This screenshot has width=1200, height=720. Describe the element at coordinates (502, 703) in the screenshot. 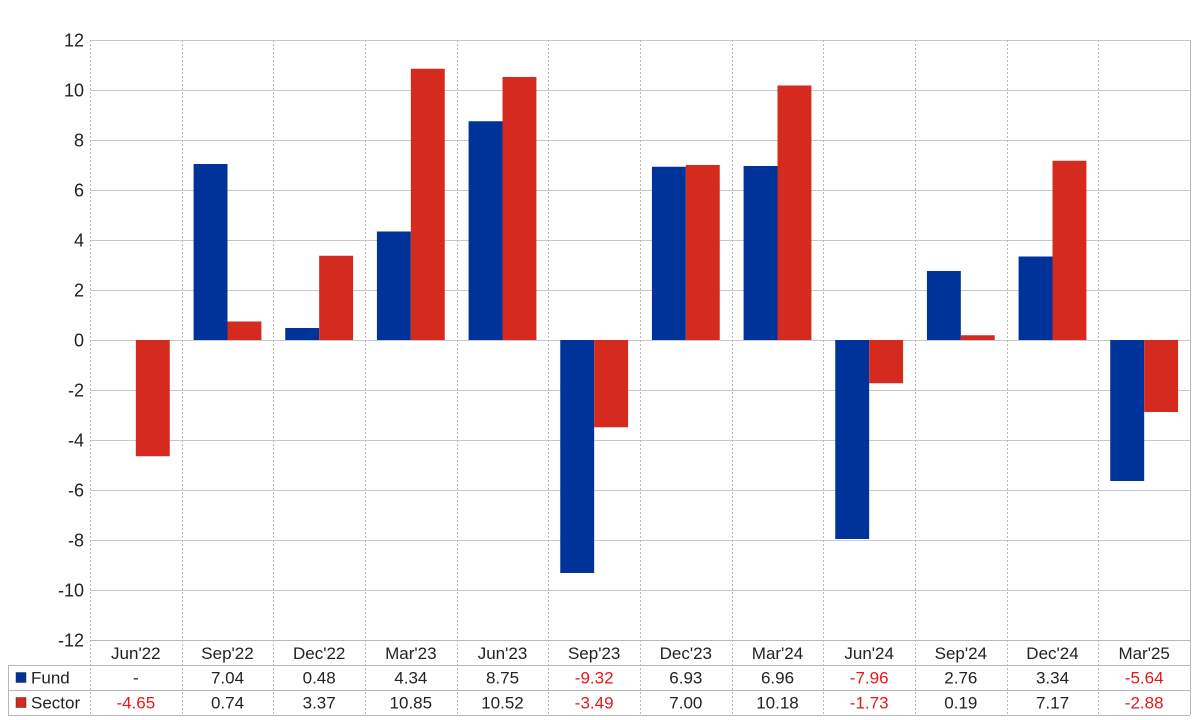

I see `table-cell-sector-jun-23: 10.52` at that location.